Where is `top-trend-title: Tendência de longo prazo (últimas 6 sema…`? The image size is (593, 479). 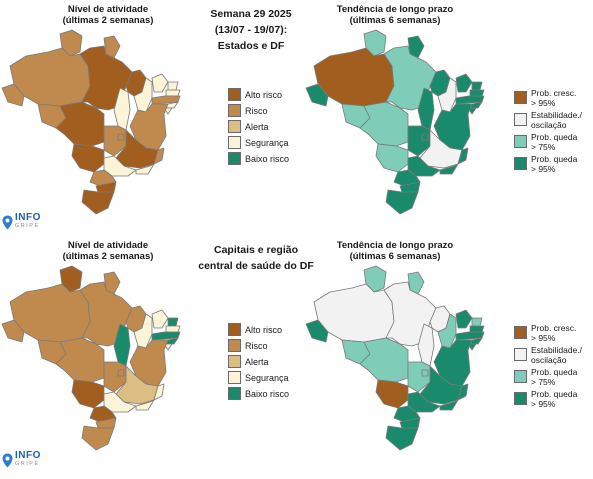 top-trend-title: Tendência de longo prazo (últimas 6 sema… is located at coordinates (395, 15).